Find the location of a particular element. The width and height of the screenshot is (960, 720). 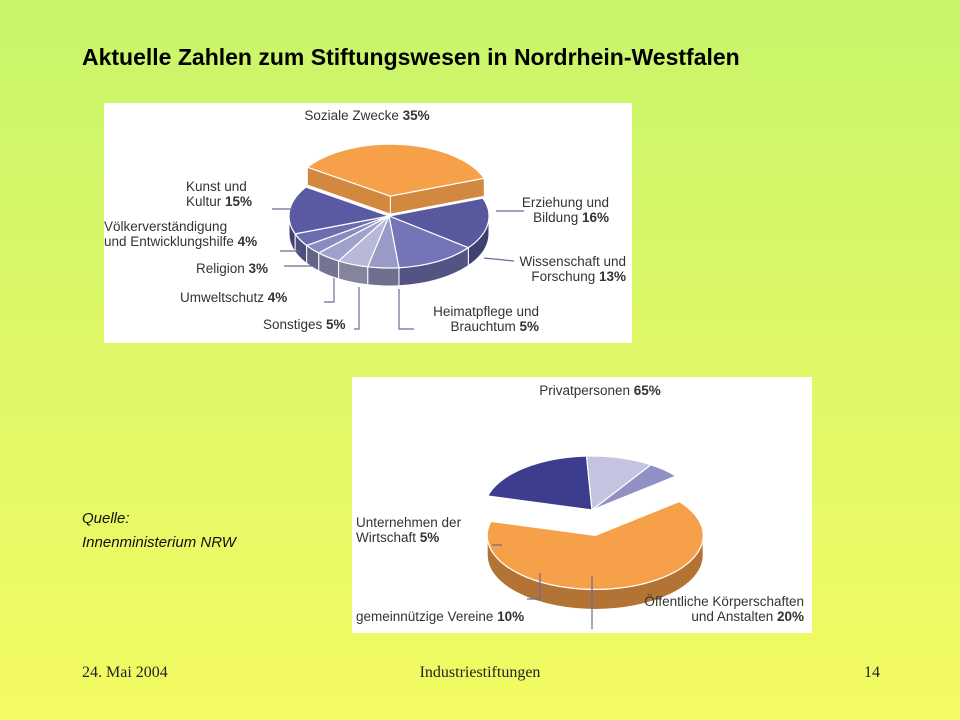

svg-text: gemeinnützige Vereine 10% is located at coordinates (440, 616).